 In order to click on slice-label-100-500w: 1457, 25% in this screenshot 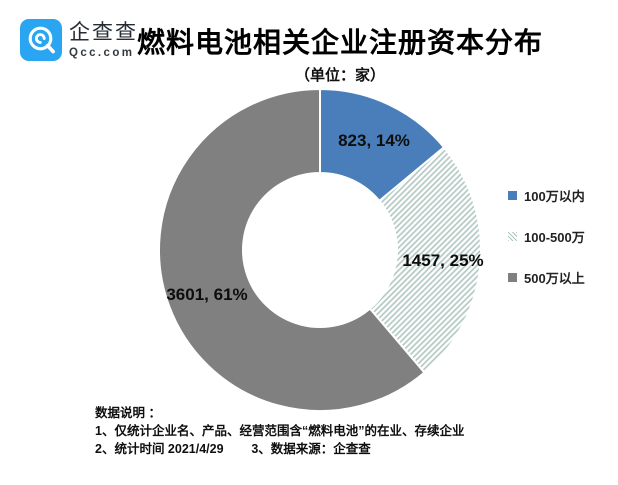, I will do `click(443, 260)`.